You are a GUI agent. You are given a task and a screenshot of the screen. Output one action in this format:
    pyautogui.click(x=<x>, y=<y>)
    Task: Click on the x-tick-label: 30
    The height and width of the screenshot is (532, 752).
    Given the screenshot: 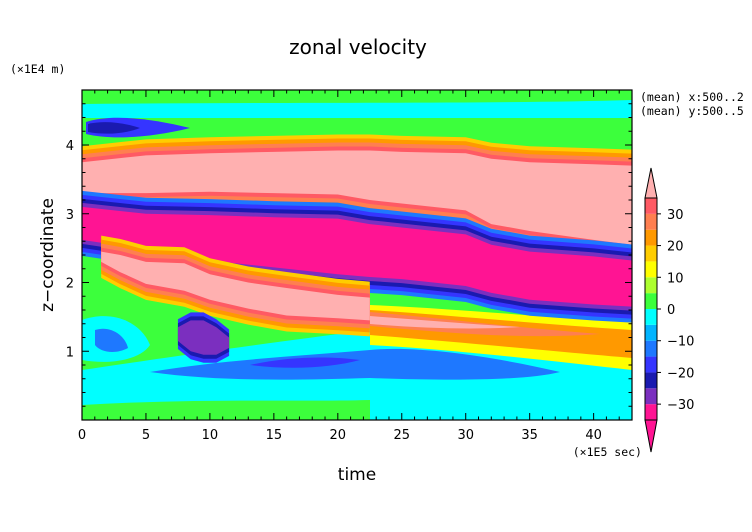 What is the action you would take?
    pyautogui.click(x=465, y=435)
    